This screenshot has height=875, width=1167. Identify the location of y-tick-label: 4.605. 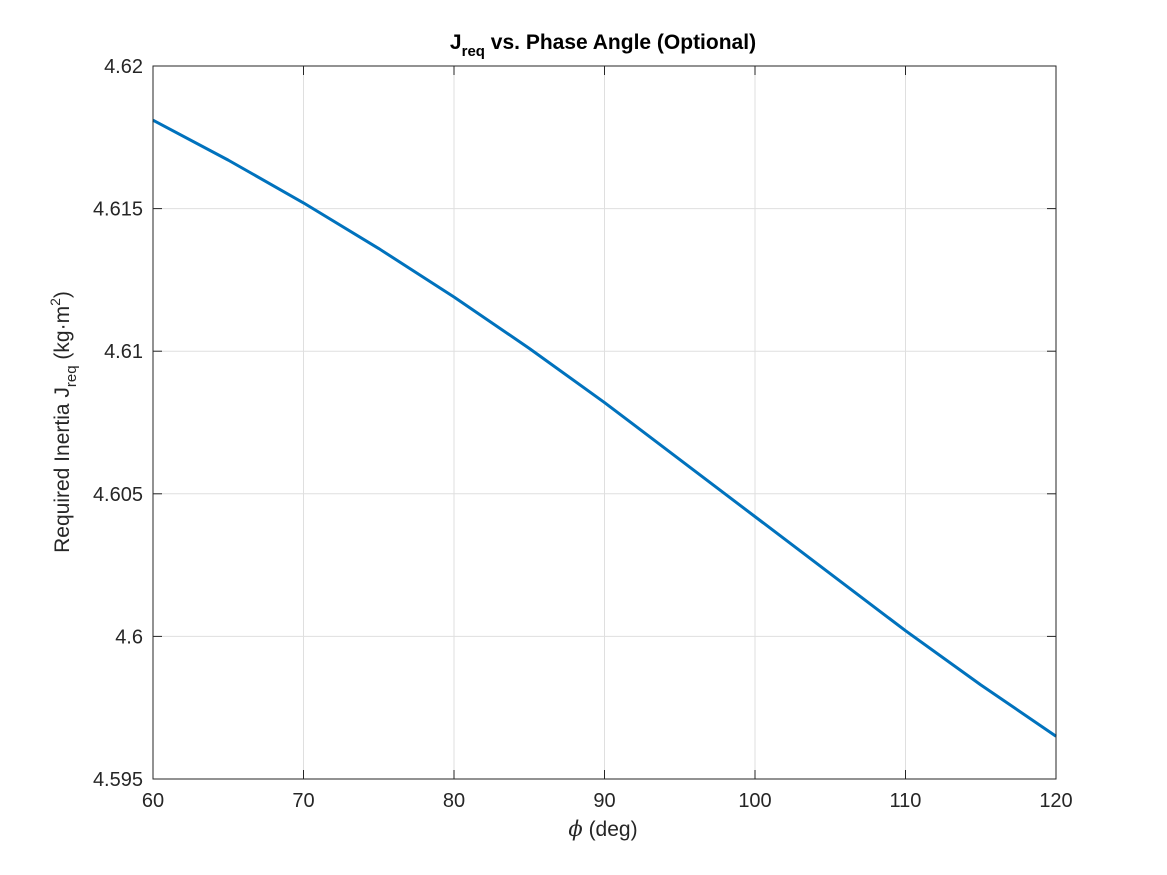
(118, 495).